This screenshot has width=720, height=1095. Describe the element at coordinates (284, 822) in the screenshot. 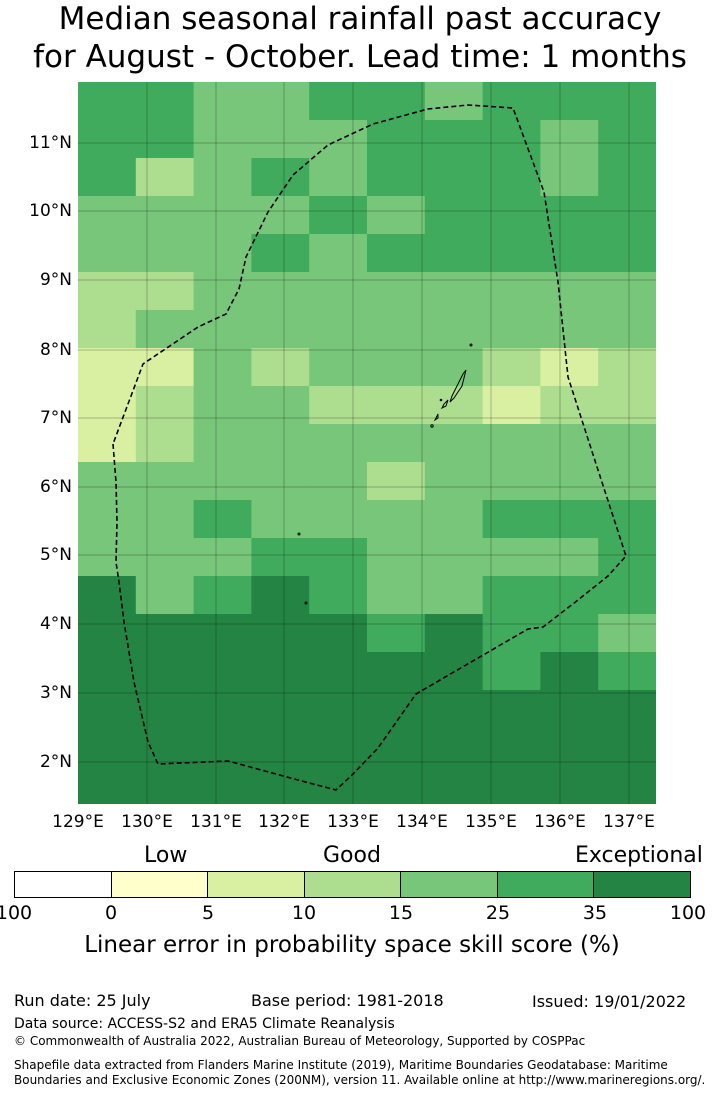

I see `lon-label-132e: 132°E` at that location.